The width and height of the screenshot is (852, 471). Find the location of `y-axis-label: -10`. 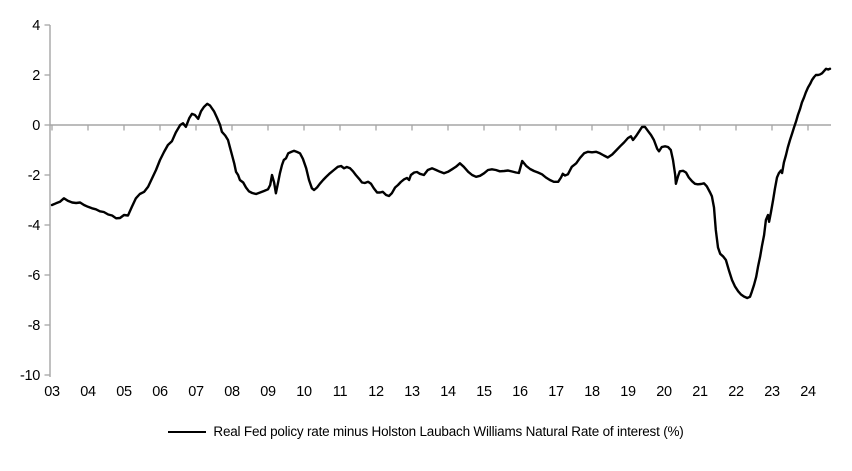

y-axis-label: -10 is located at coordinates (30, 376).